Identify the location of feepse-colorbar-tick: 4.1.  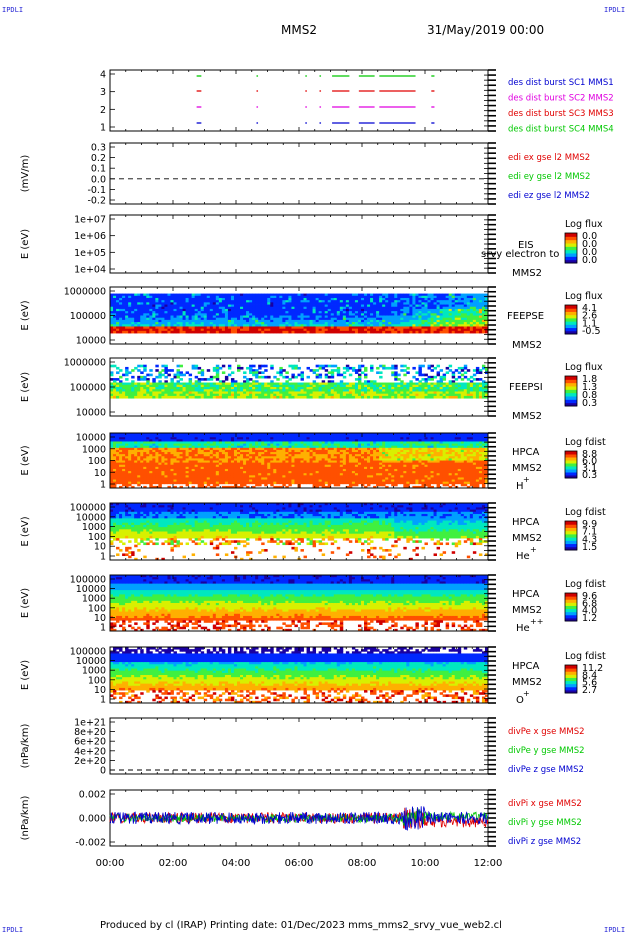
(589, 308).